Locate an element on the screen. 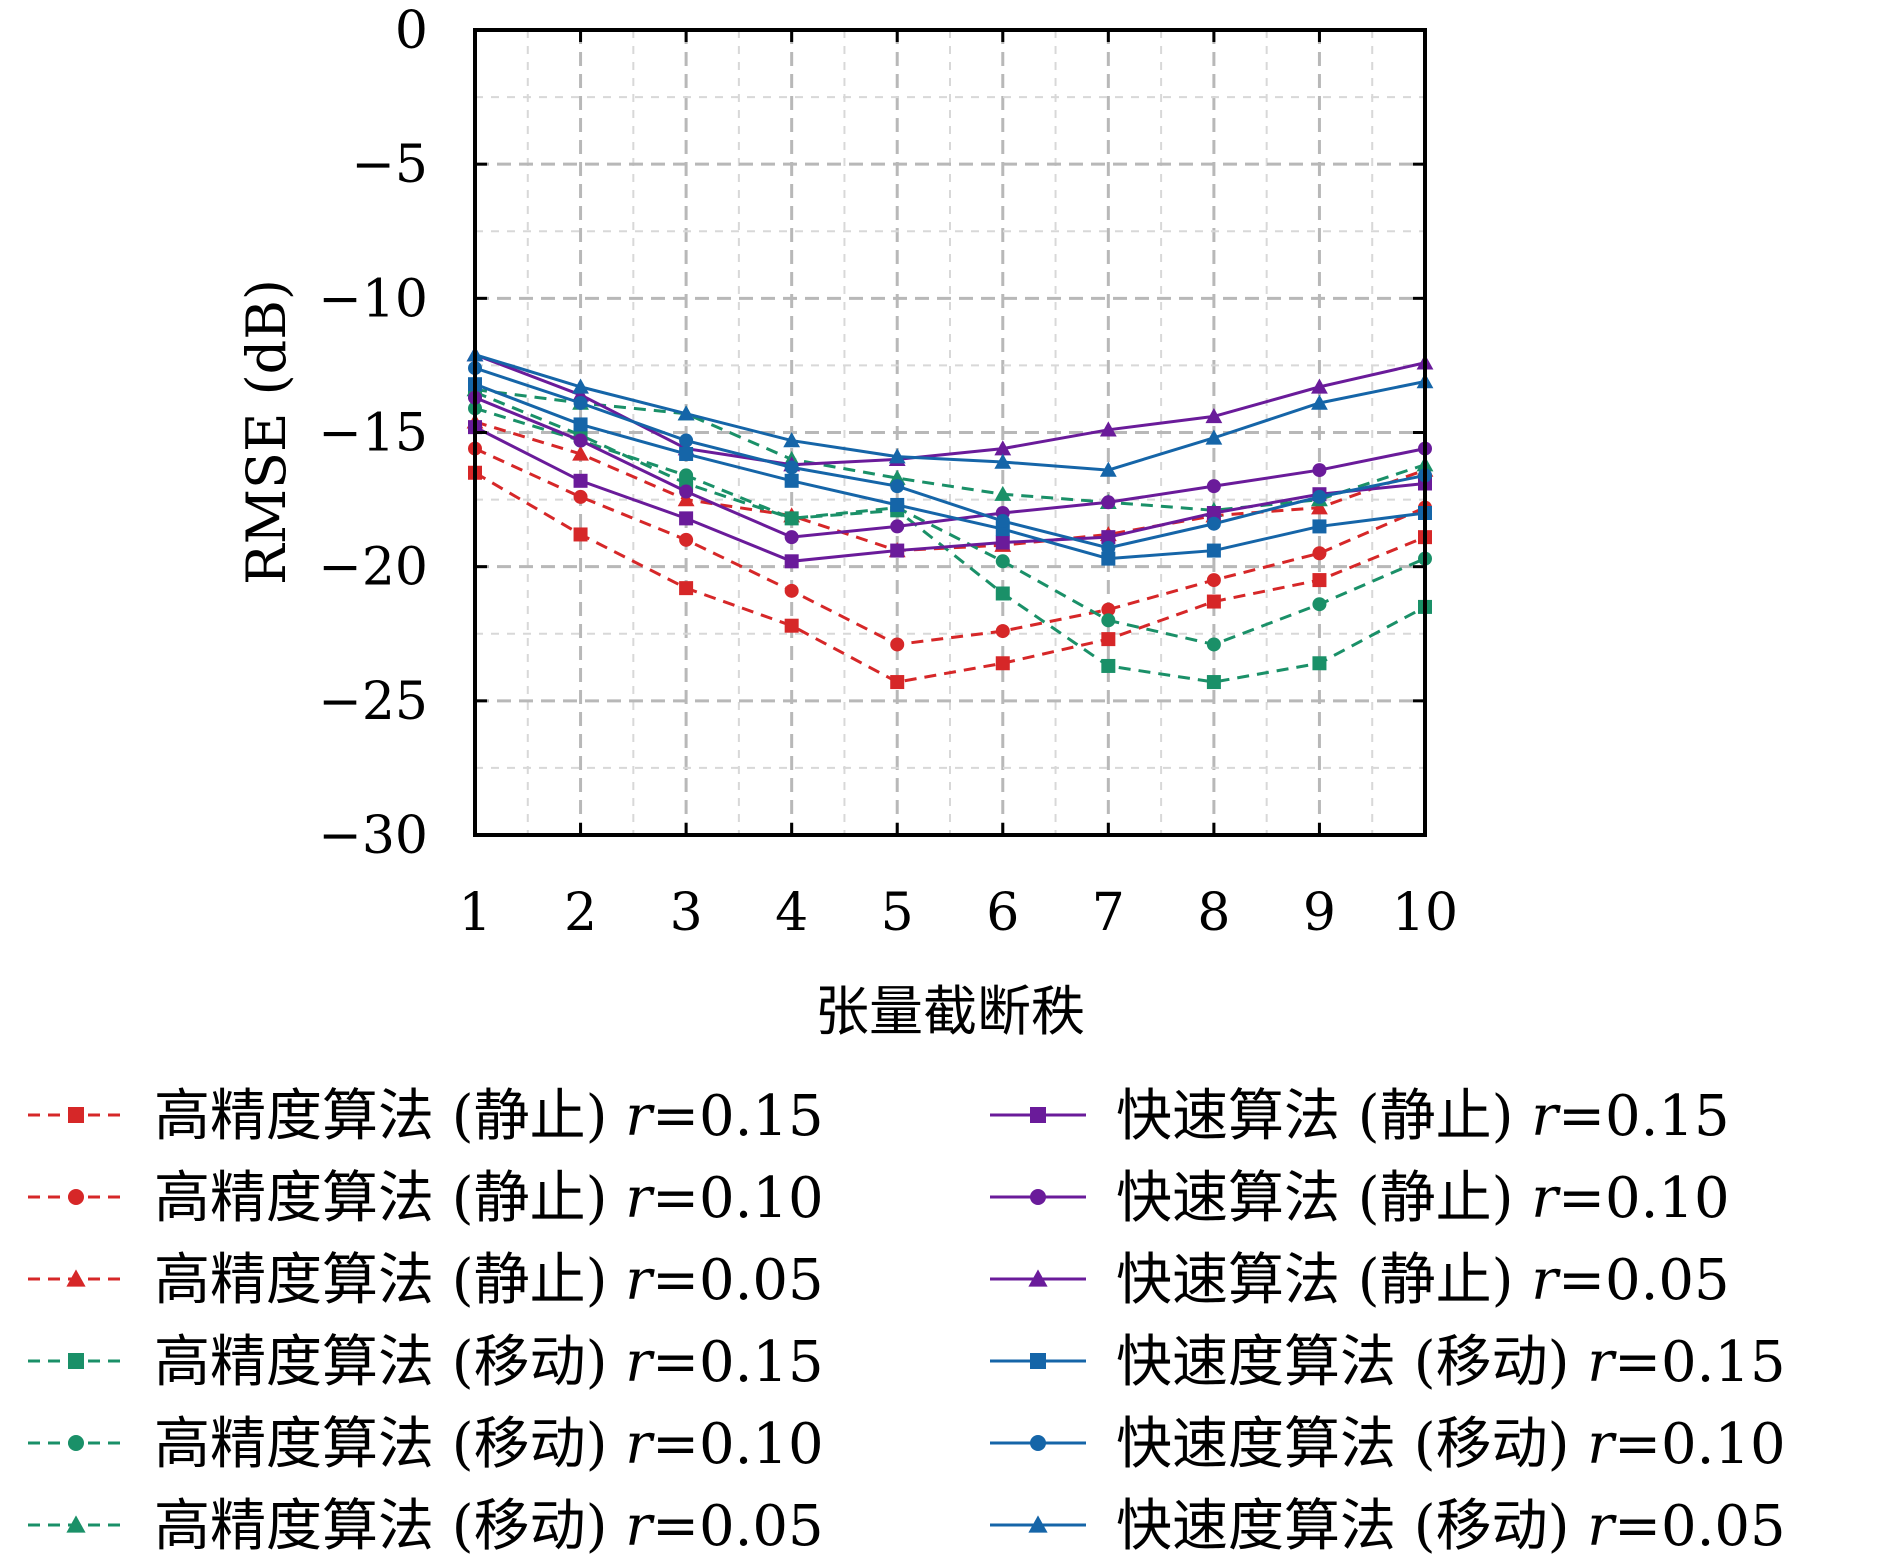 This screenshot has height=1566, width=1890. y-axis-title: RMSE (dB) is located at coordinates (266, 432).